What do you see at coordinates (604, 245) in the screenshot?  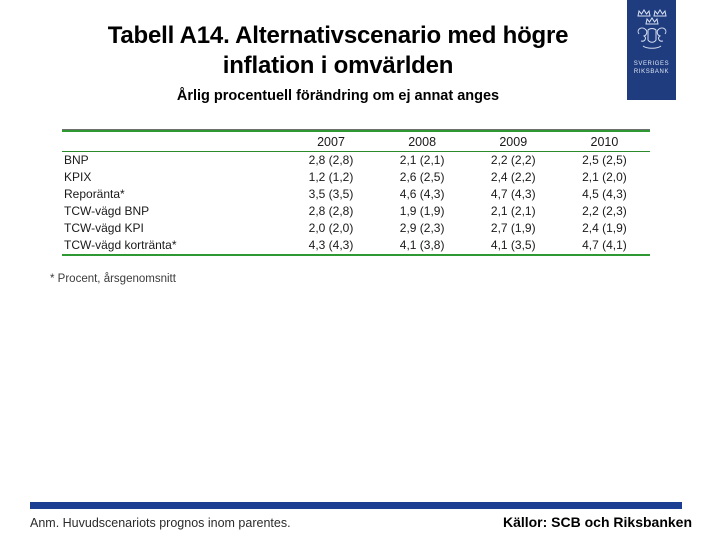 I see `table-cell: 4,7 (4,1)` at bounding box center [604, 245].